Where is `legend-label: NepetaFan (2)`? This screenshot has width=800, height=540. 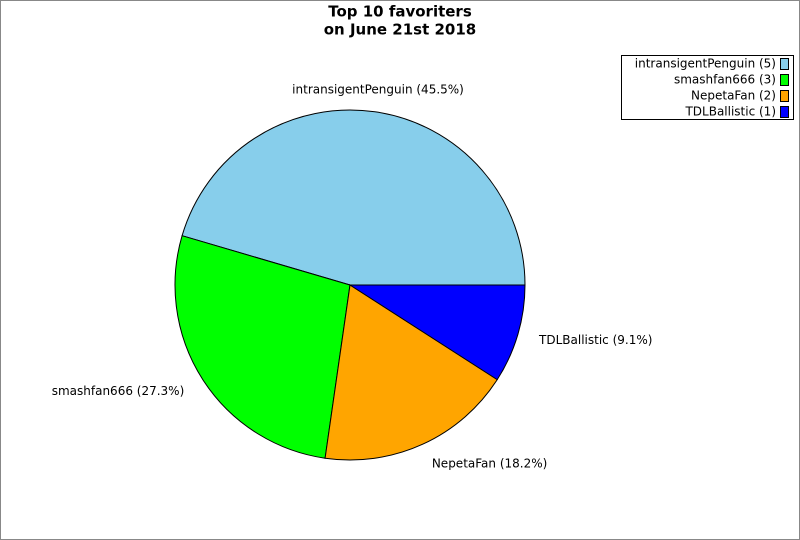 legend-label: NepetaFan (2) is located at coordinates (733, 96).